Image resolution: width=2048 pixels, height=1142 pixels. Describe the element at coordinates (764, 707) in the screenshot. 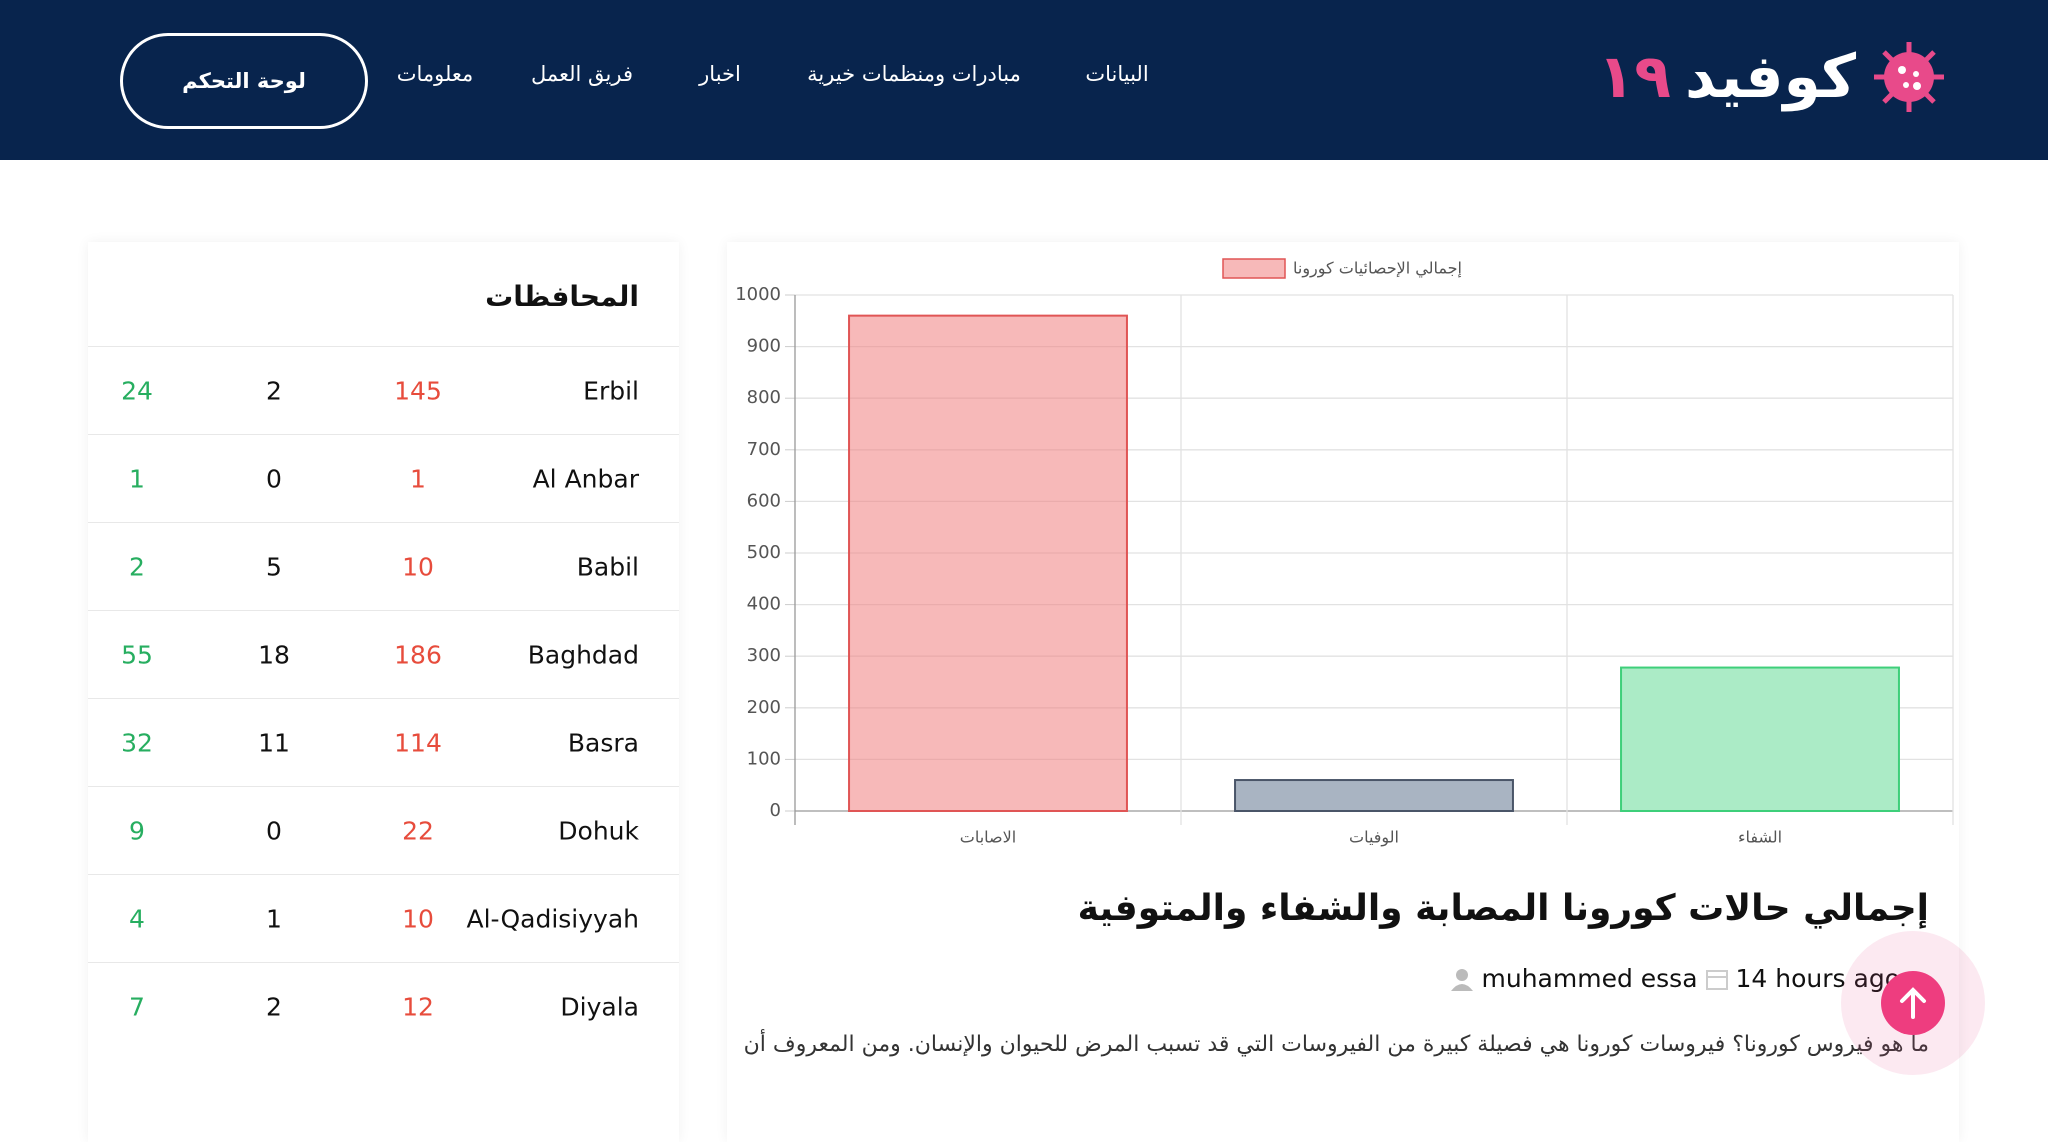

I see `y-tick-label: 200` at that location.